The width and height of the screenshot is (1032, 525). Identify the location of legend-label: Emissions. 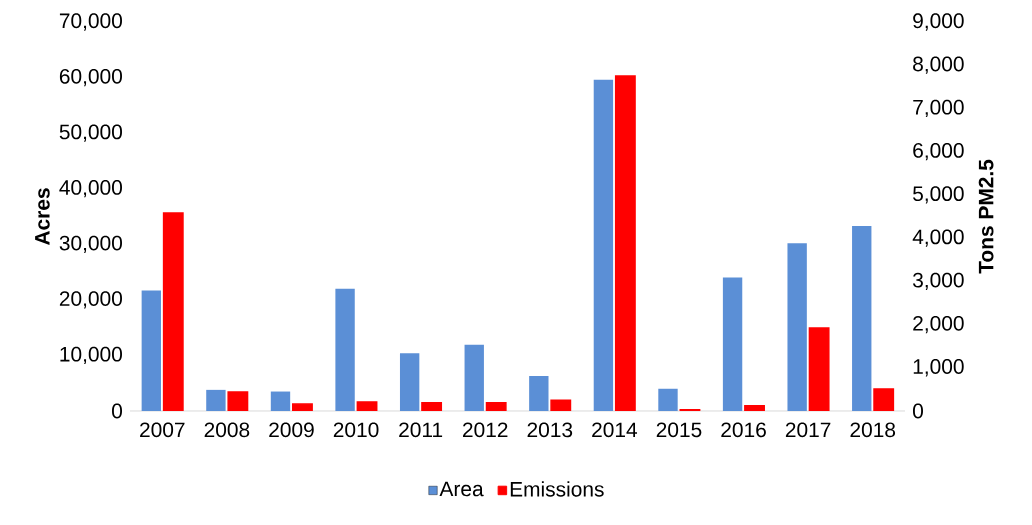
(557, 489).